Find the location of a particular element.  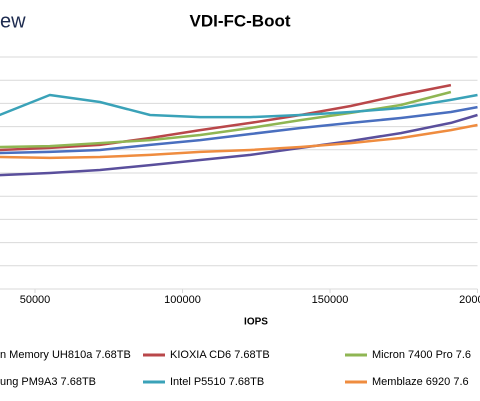

chart-title: VDI-FC-Boot is located at coordinates (239, 20).